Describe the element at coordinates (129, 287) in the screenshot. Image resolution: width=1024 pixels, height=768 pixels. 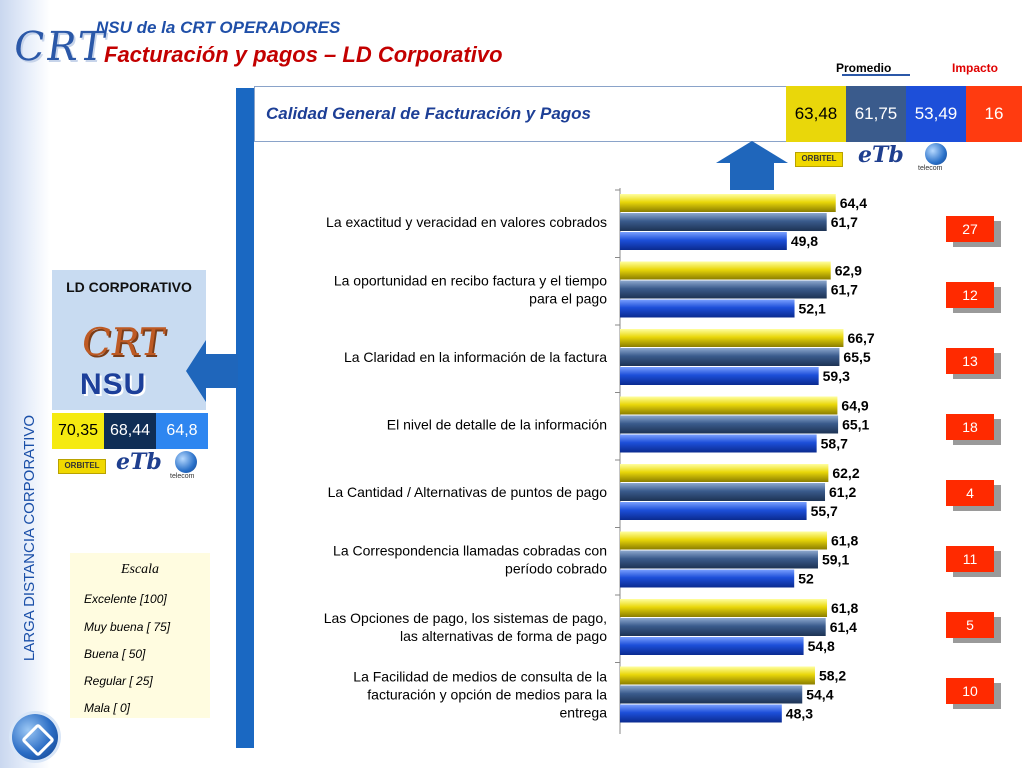
I see `panel-title: LD CORPORATIVO` at that location.